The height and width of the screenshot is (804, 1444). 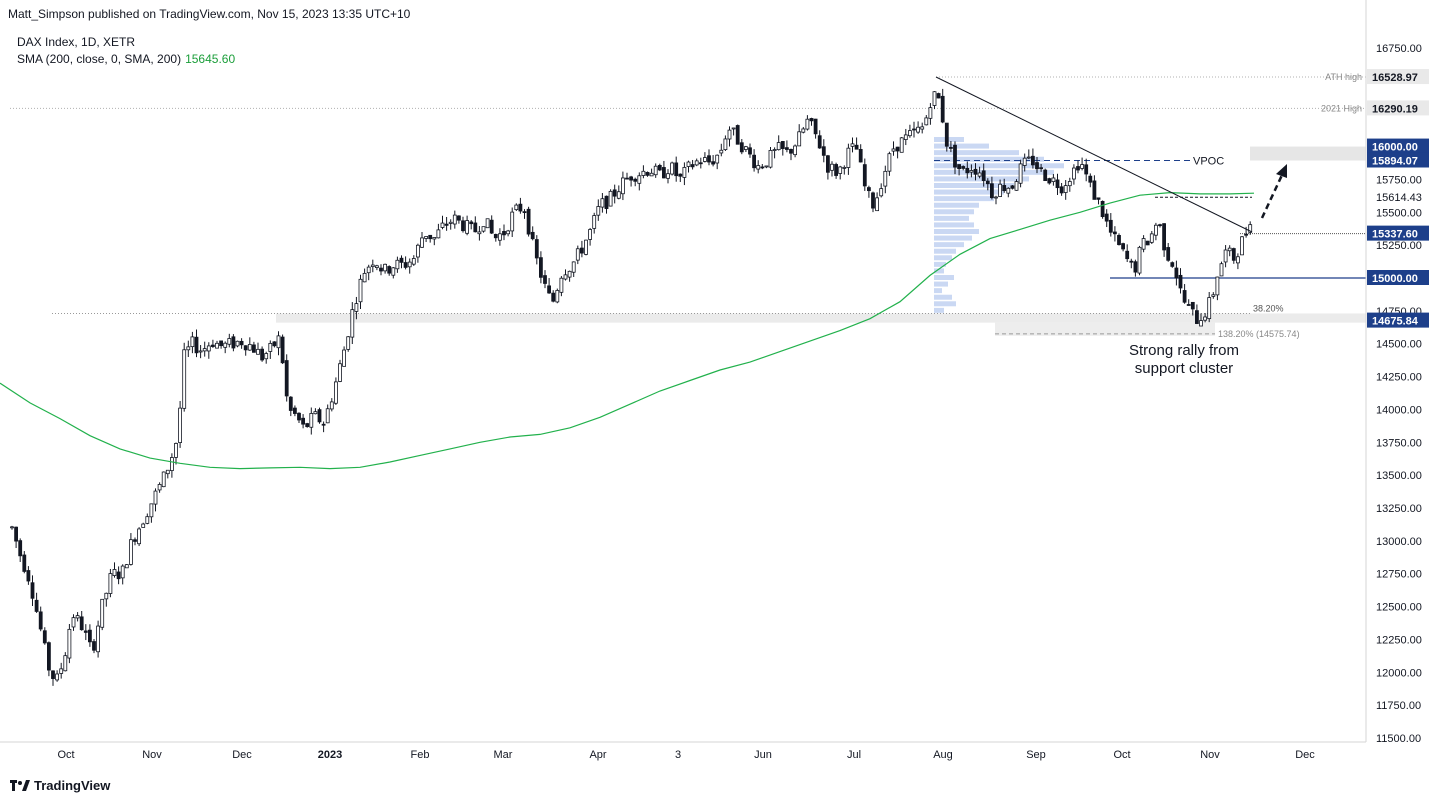 I want to click on x-tick-label: Oct, so click(x=65, y=755).